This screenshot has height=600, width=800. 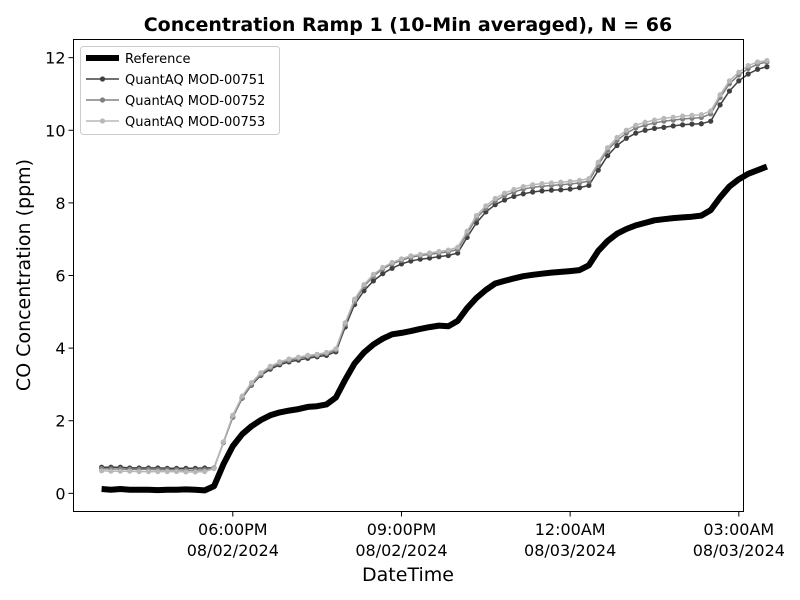 What do you see at coordinates (60, 348) in the screenshot?
I see `y-tick-label: 4` at bounding box center [60, 348].